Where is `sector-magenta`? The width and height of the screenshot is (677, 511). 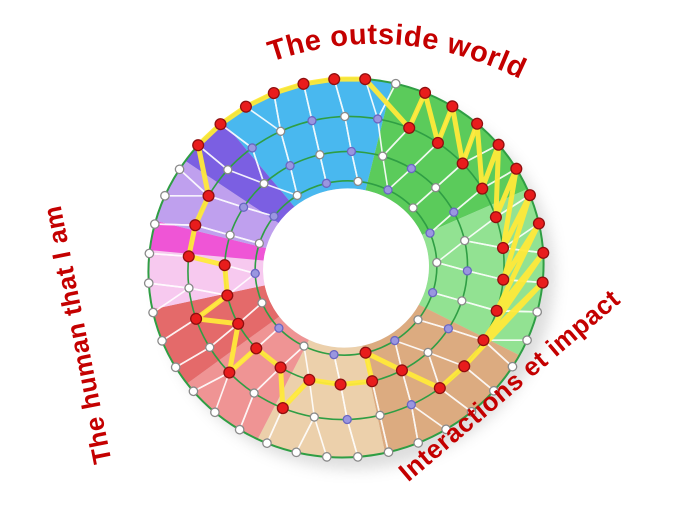 sector-magenta is located at coordinates (206, 241).